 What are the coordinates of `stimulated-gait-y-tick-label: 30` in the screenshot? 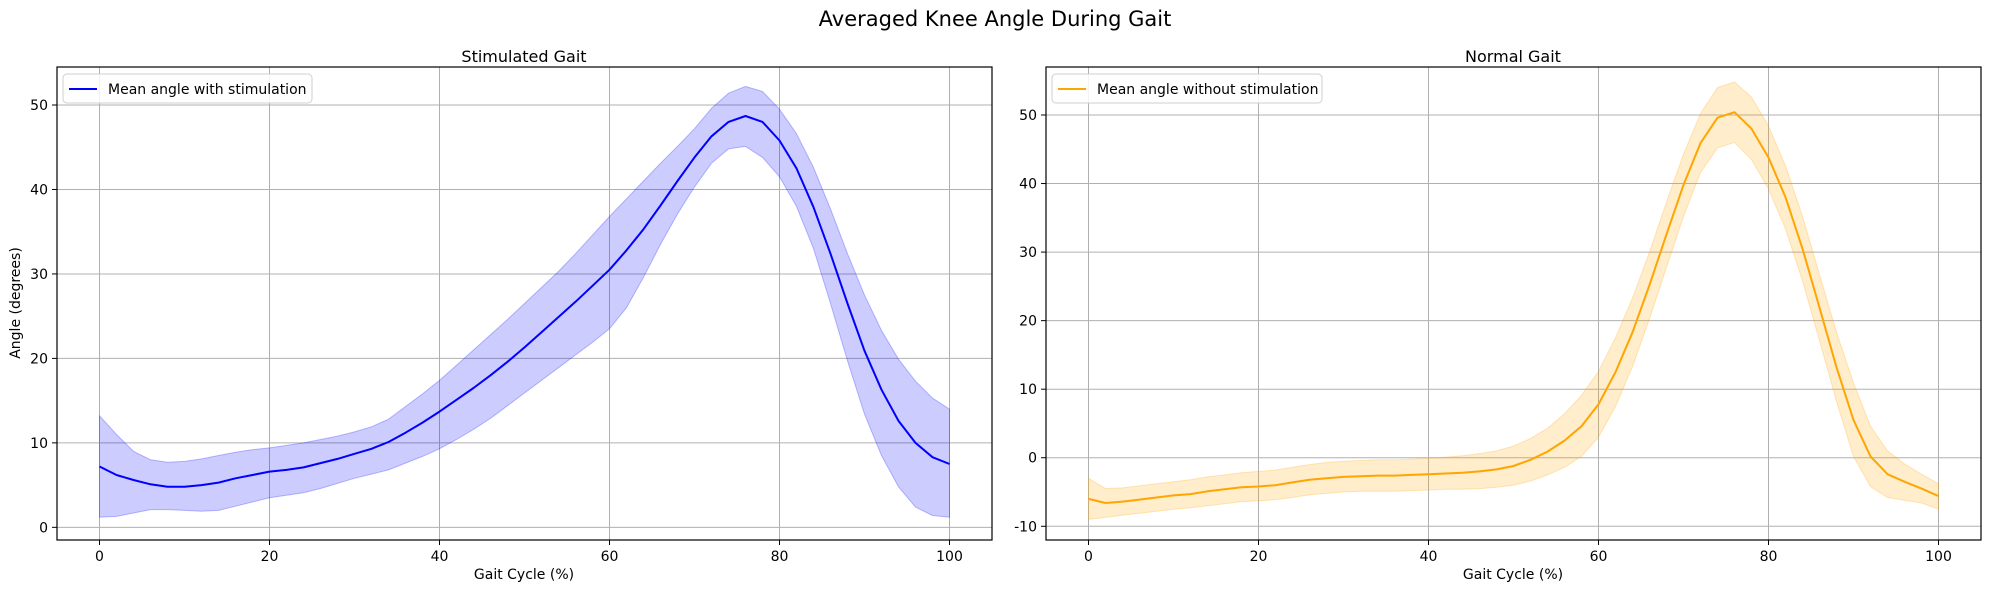 It's located at (39, 275).